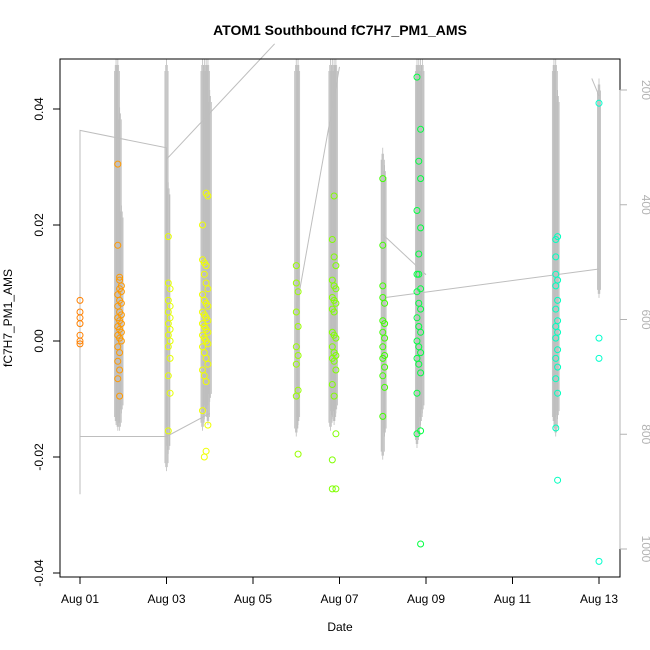 The width and height of the screenshot is (650, 650). I want to click on y-tick-label: -0.02, so click(39, 457).